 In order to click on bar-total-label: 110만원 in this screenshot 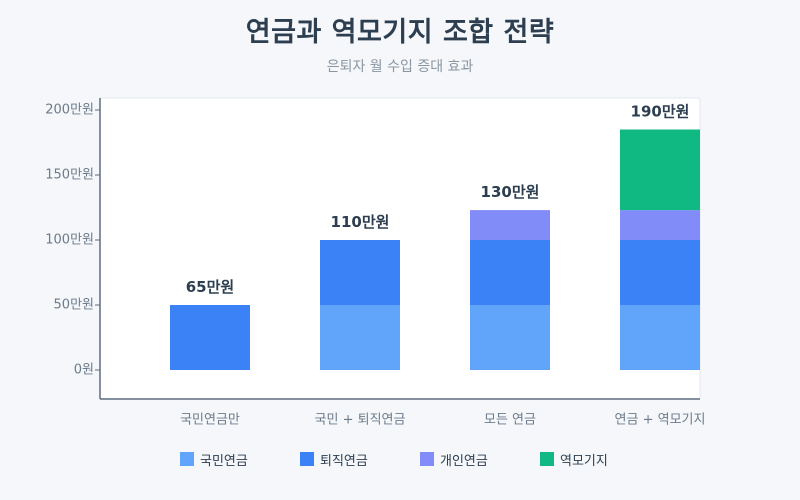, I will do `click(360, 222)`.